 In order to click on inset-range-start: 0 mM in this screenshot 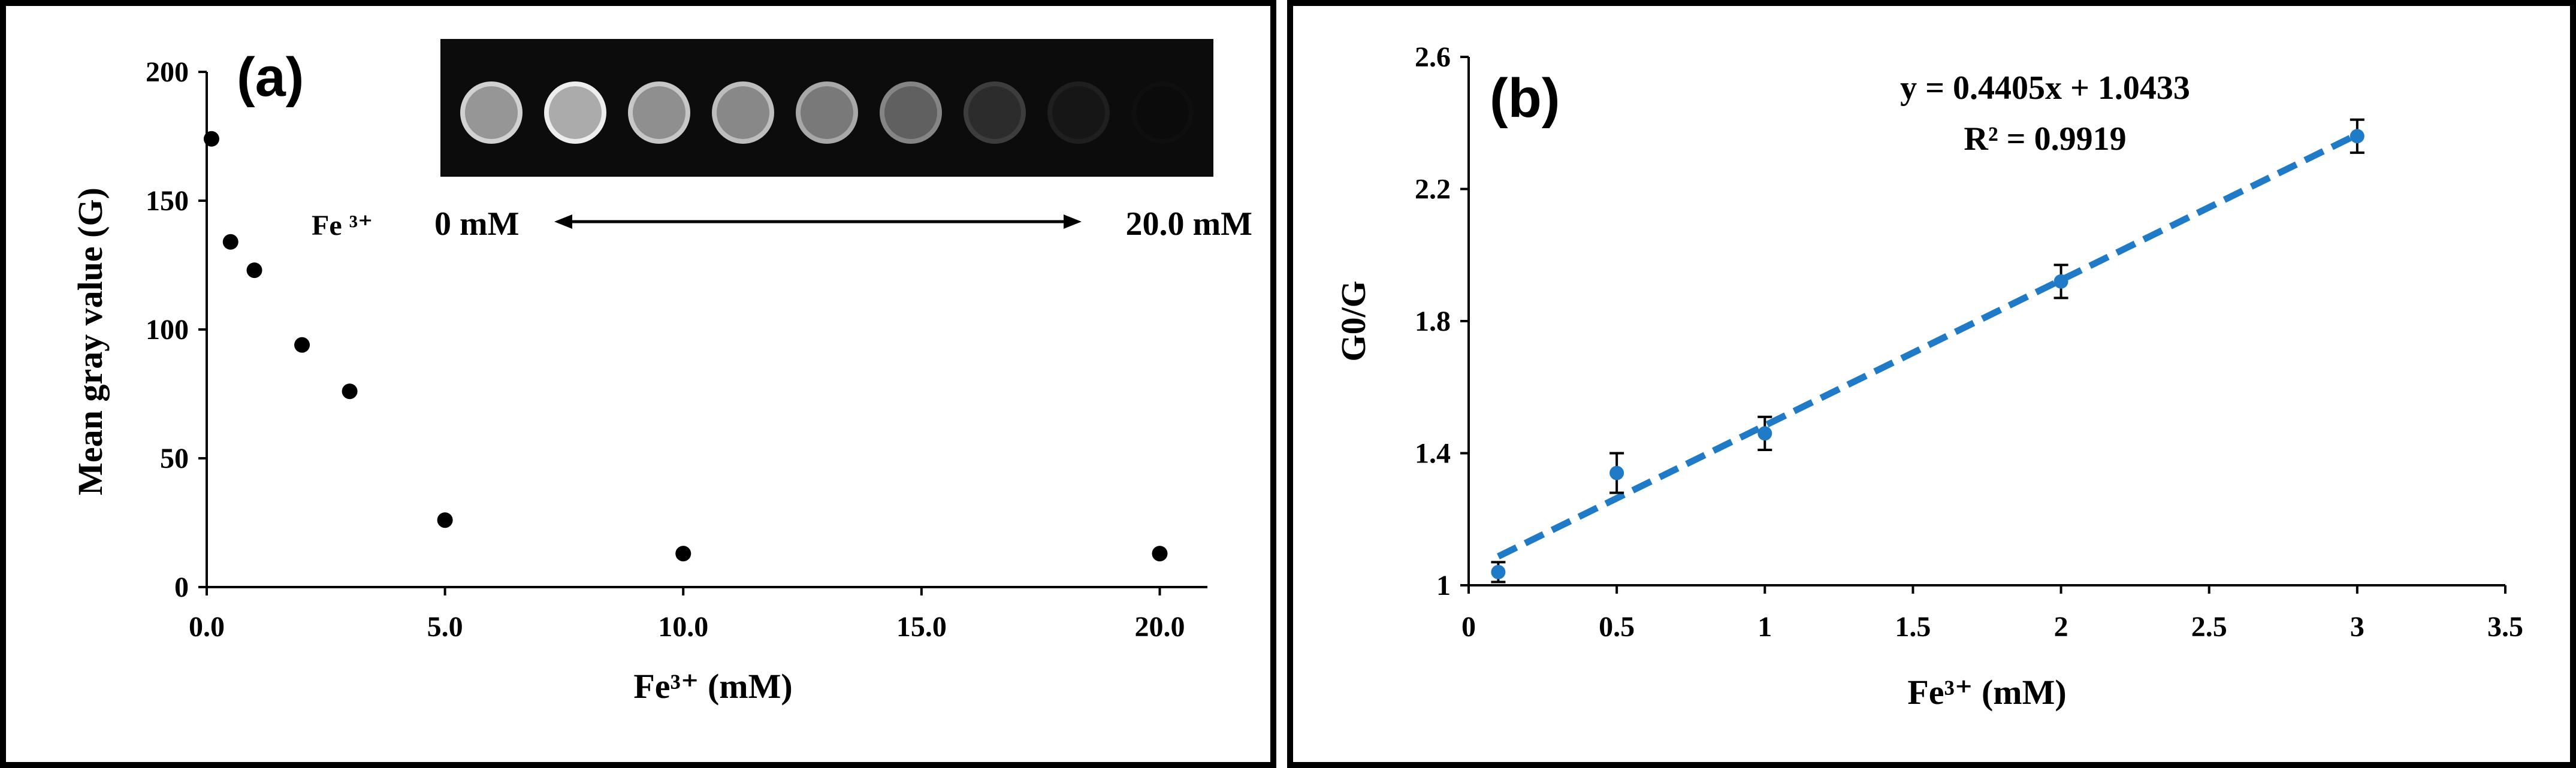, I will do `click(477, 224)`.